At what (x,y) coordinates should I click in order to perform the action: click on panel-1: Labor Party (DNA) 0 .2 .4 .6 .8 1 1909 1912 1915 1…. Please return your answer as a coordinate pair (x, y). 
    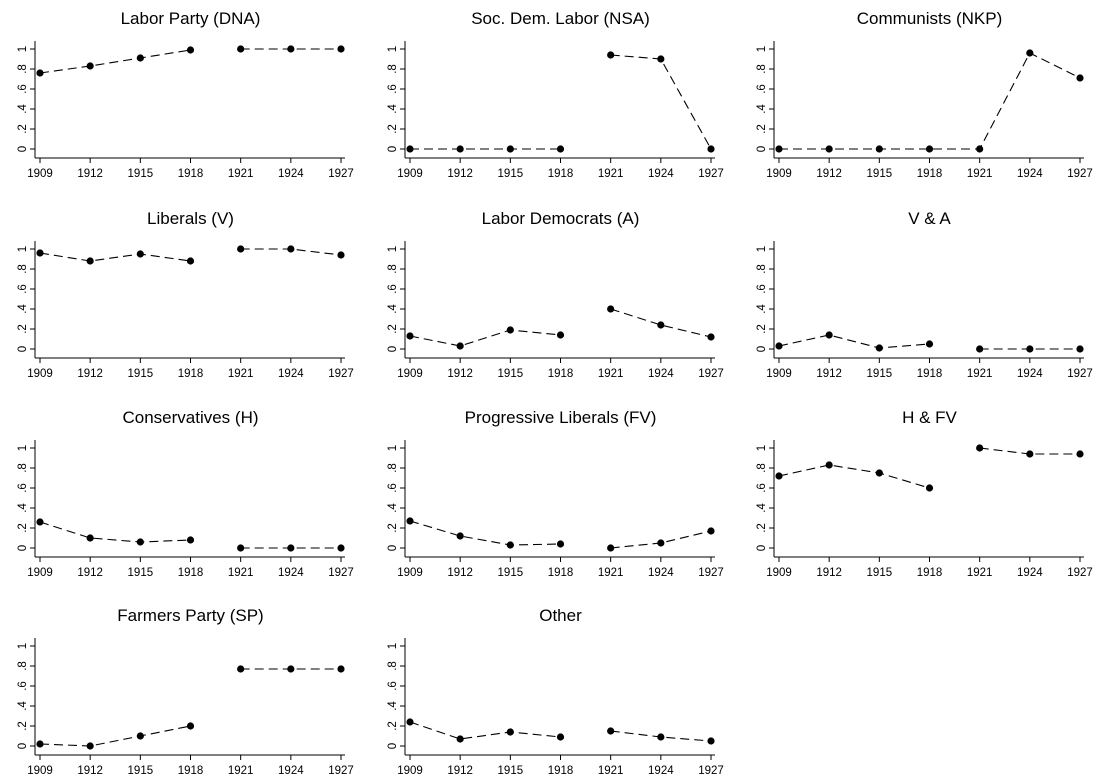
    Looking at the image, I should click on (185, 94).